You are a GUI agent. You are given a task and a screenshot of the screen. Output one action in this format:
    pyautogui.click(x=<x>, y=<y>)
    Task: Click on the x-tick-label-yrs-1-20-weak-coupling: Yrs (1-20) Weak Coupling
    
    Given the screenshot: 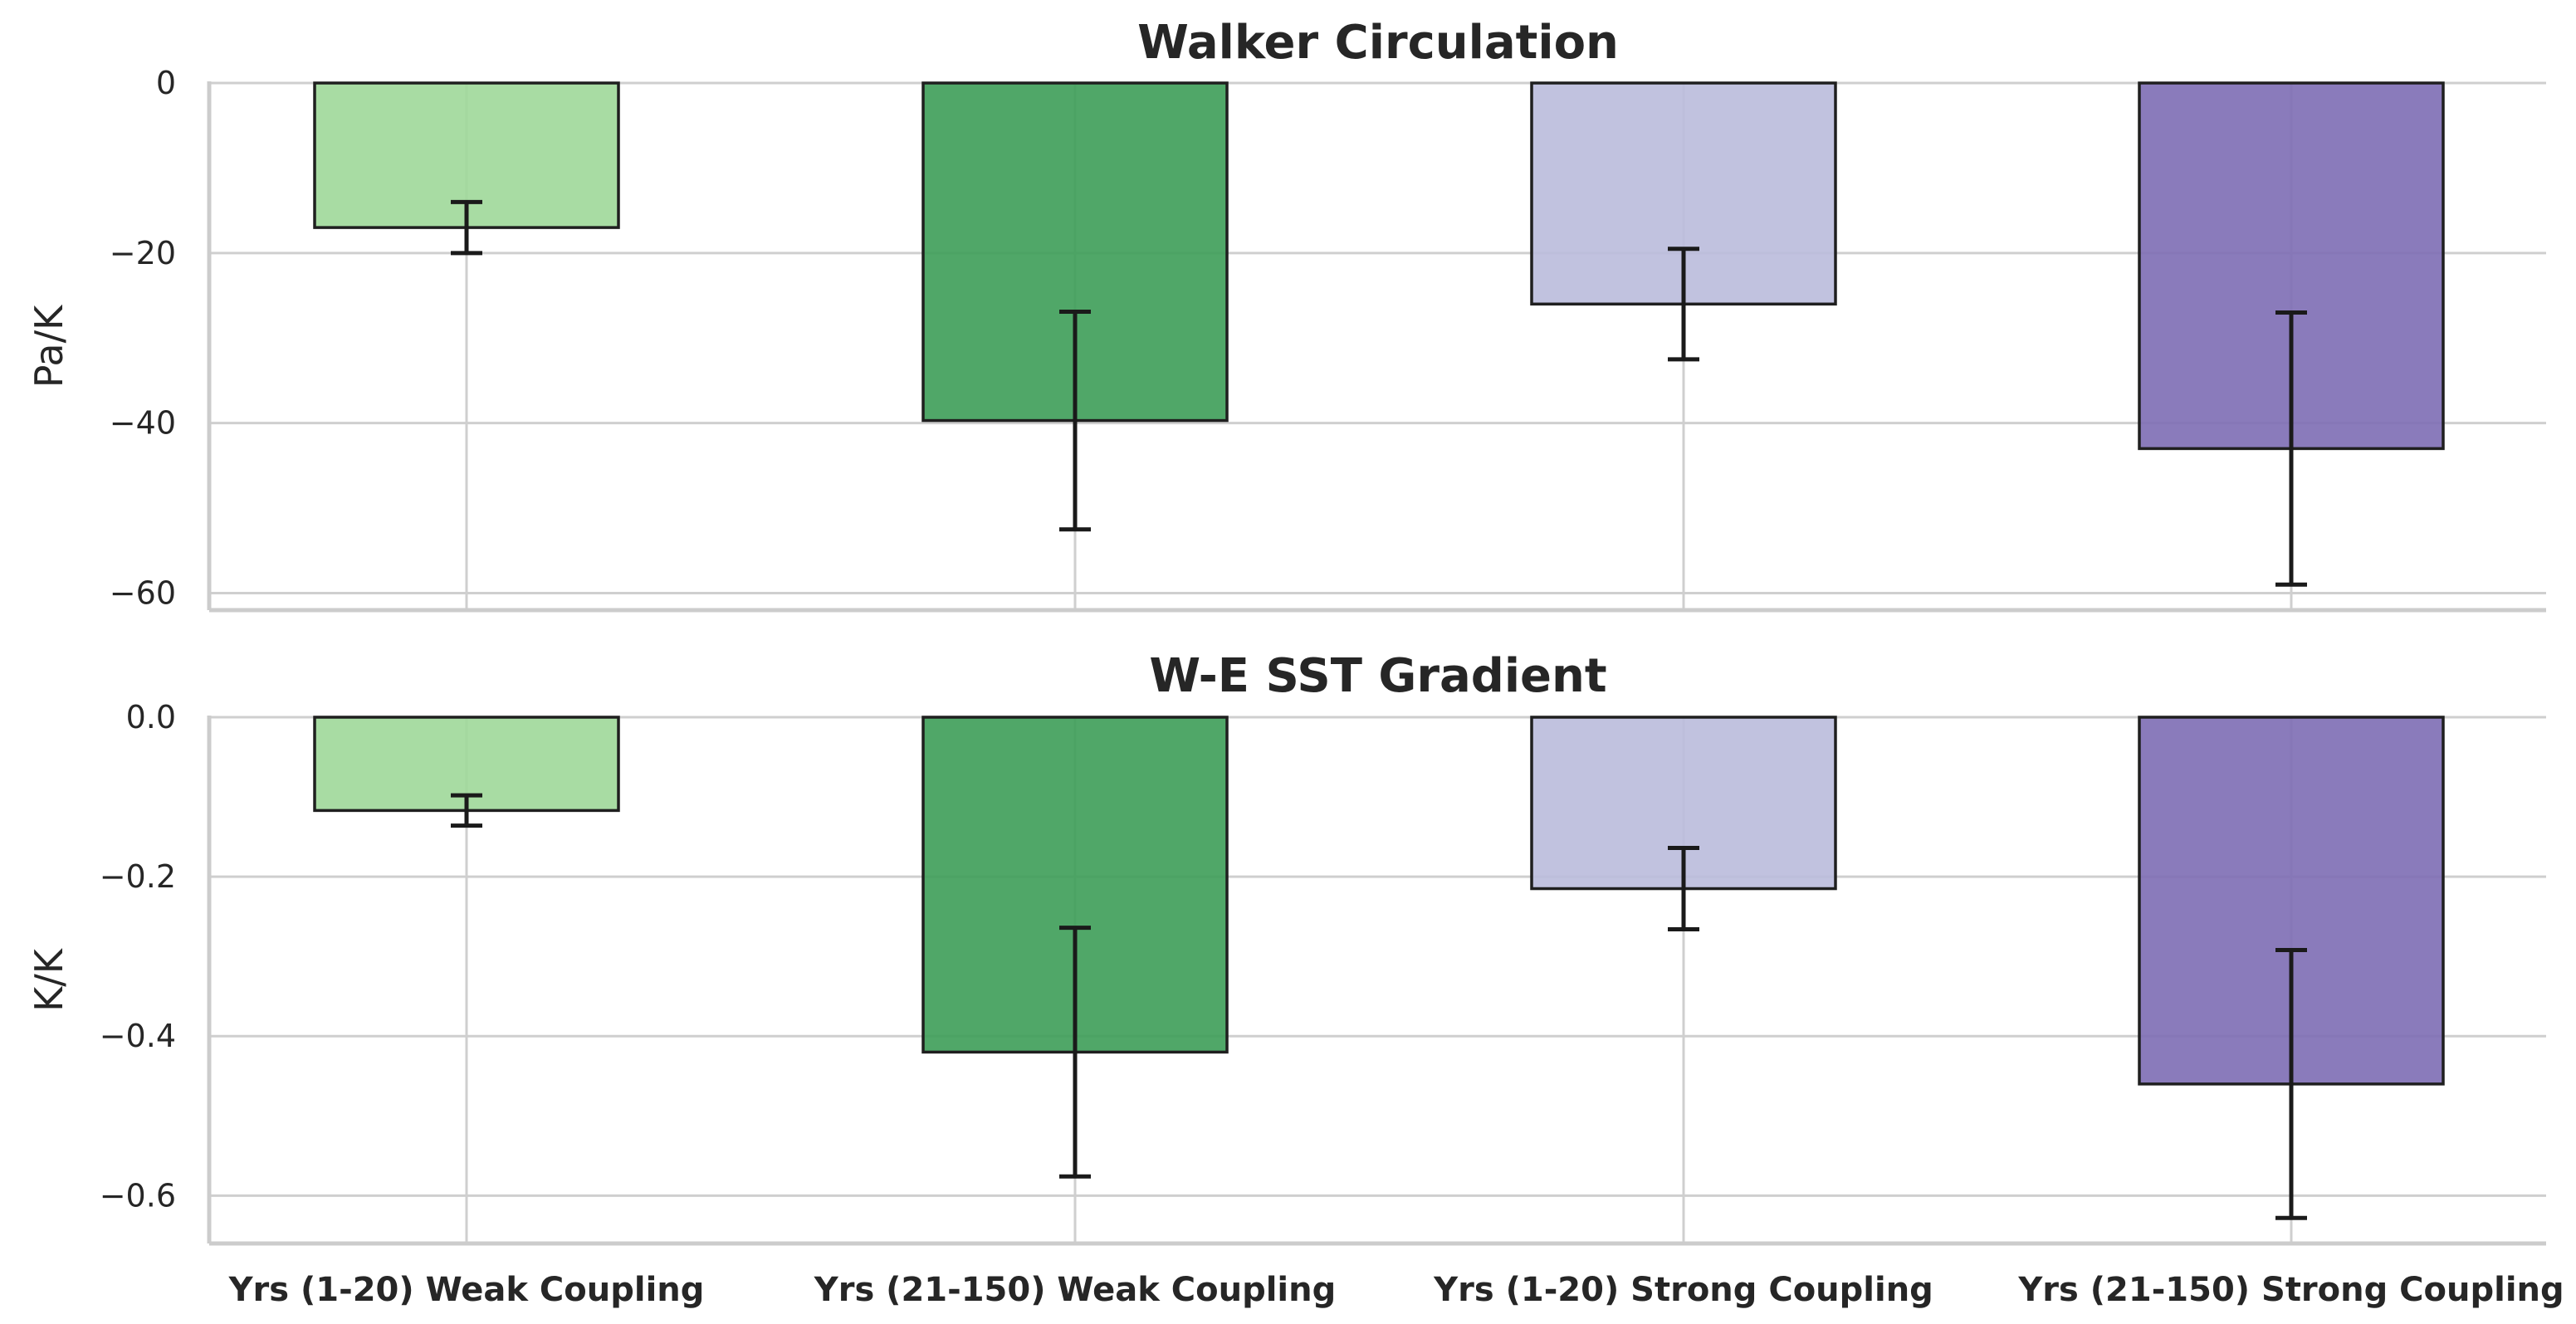 What is the action you would take?
    pyautogui.click(x=466, y=1290)
    